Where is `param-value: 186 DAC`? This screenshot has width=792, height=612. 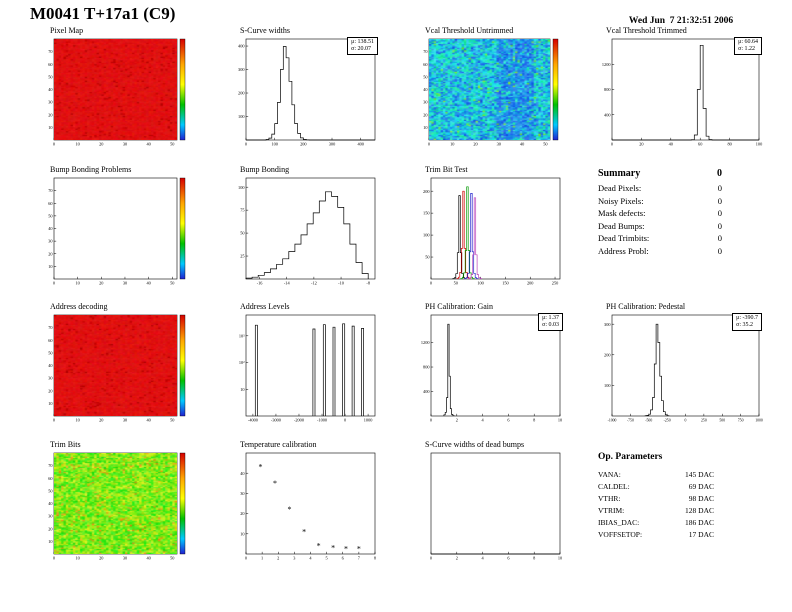
param-value: 186 DAC is located at coordinates (699, 522).